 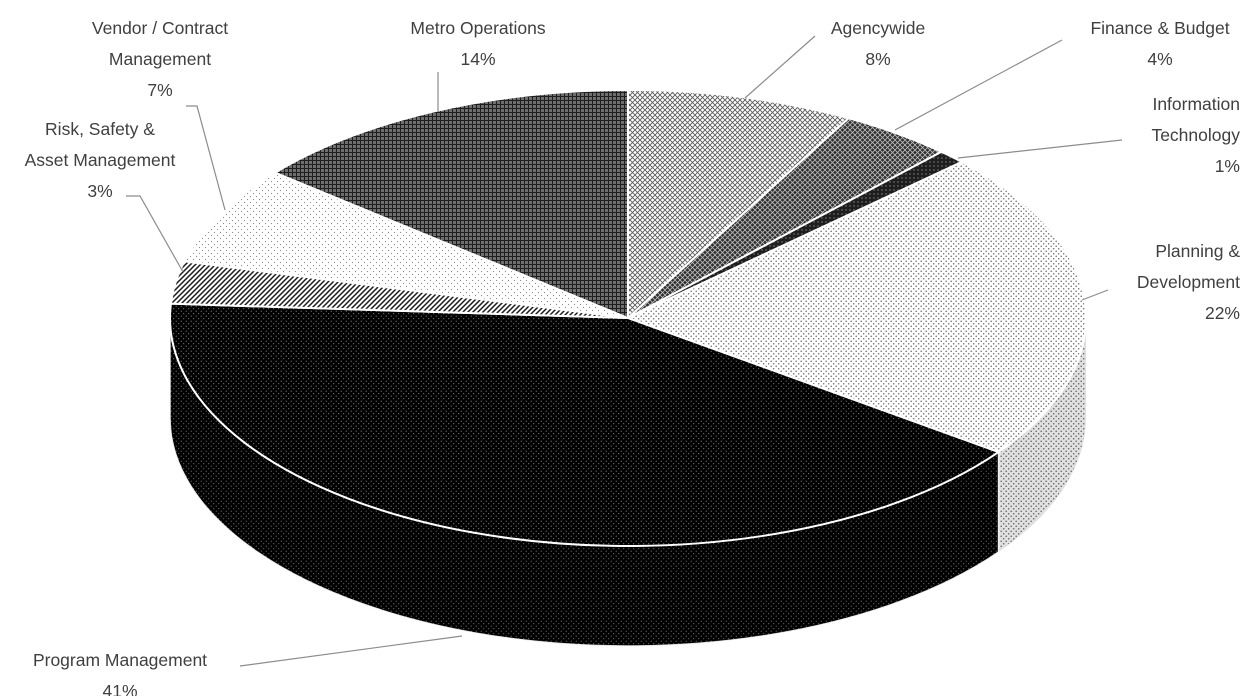 I want to click on data-label-text-2: Technology, so click(x=1195, y=135).